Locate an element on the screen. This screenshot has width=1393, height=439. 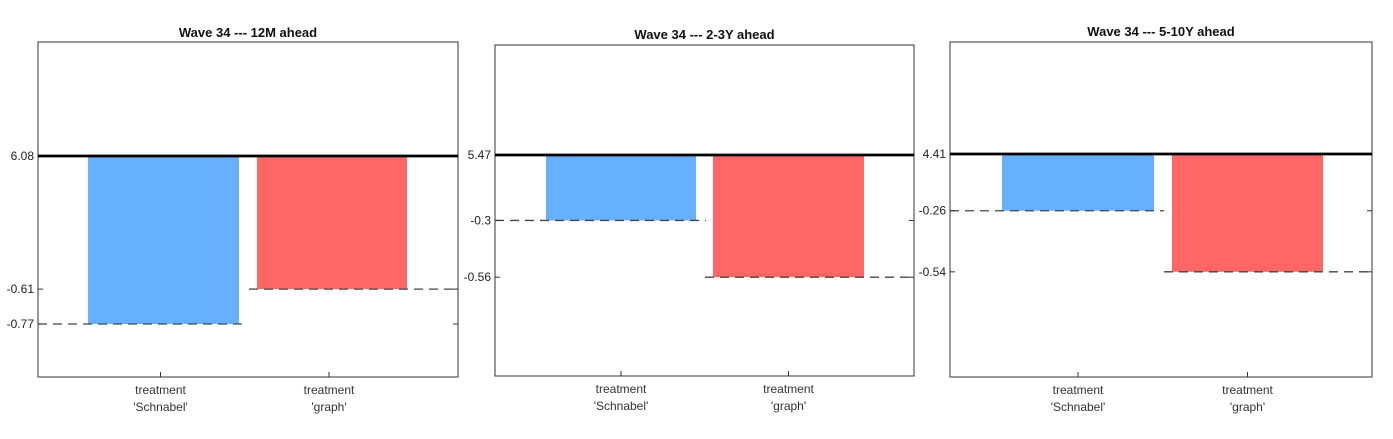
chart-title: Wave 34 --- 12M ahead is located at coordinates (248, 32).